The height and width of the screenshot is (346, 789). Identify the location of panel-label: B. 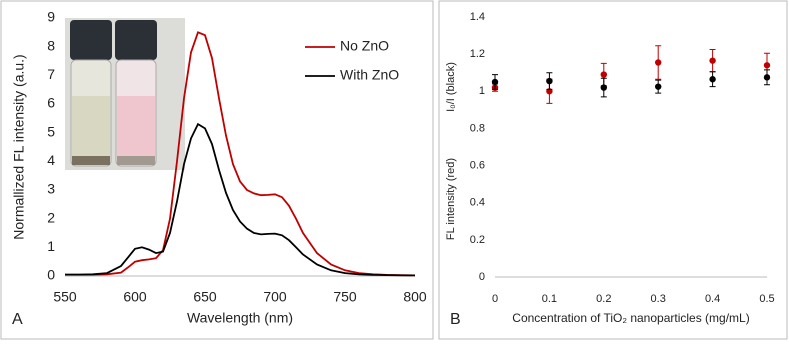
(455, 319).